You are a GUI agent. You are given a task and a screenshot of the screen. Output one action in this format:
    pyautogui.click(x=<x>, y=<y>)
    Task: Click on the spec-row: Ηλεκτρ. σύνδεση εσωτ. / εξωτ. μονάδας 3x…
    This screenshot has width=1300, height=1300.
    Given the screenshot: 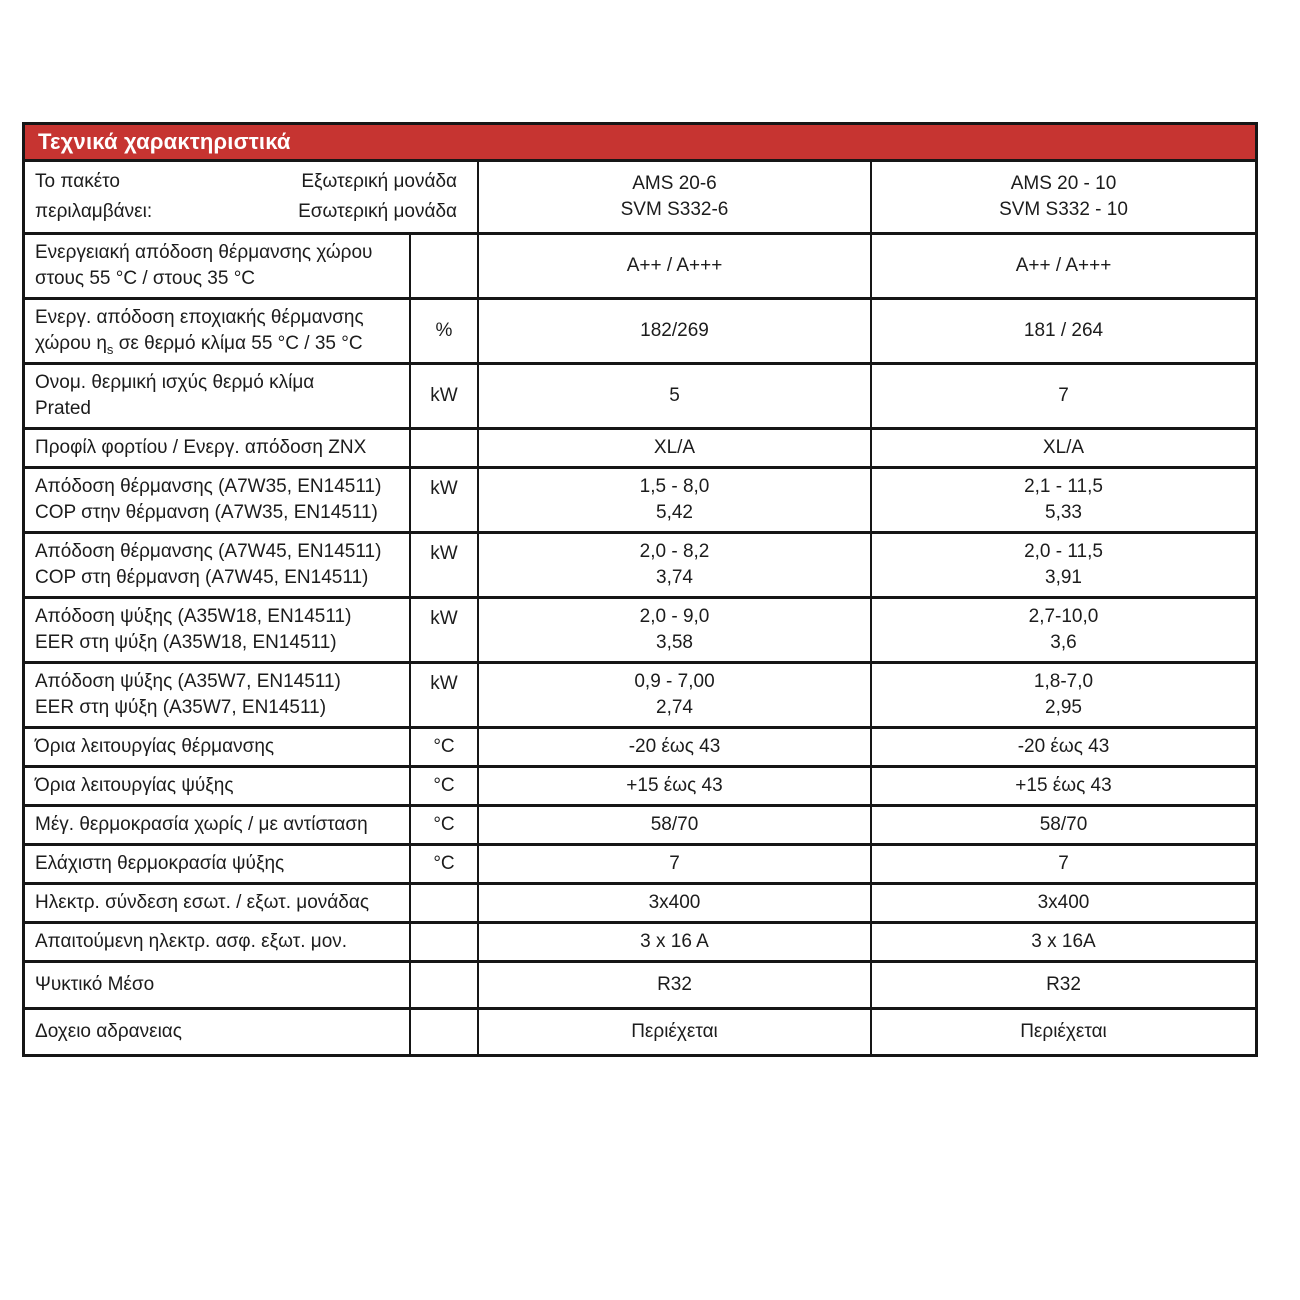 What is the action you would take?
    pyautogui.click(x=640, y=901)
    